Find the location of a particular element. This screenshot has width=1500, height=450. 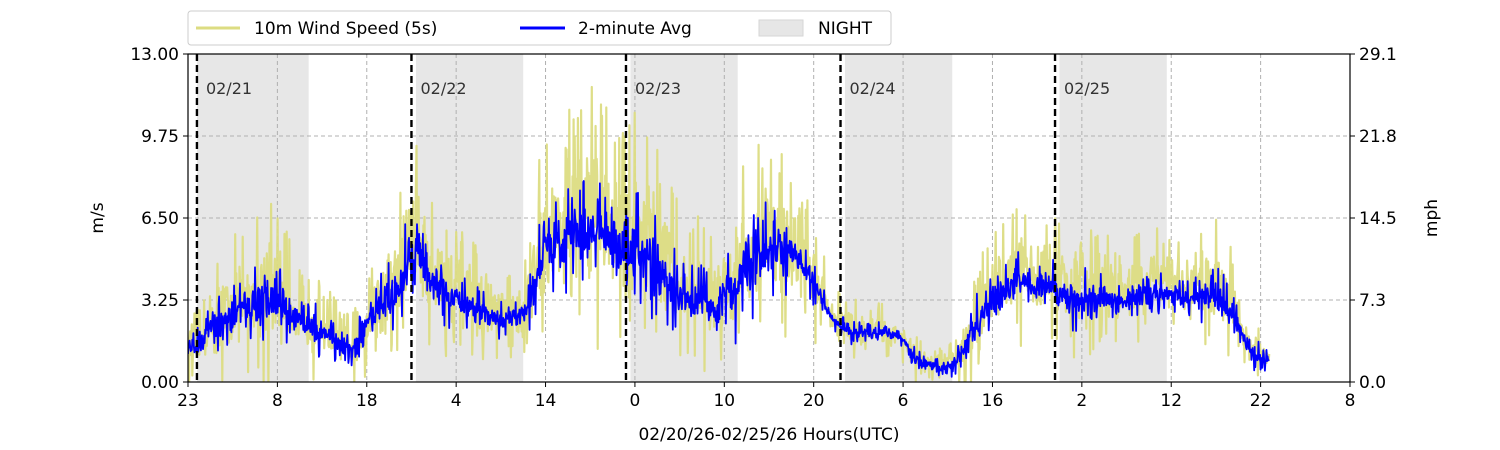

x-axis: 23 8 18 4 14 0 10 20 6 16 2 12 22 8 is located at coordinates (766, 396).